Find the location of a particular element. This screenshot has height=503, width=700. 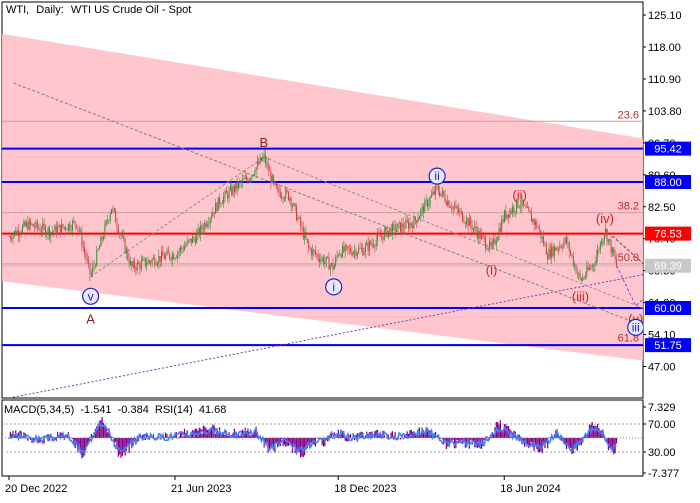

instrument-label: WTI US Crude Oil - Spot is located at coordinates (131, 10).